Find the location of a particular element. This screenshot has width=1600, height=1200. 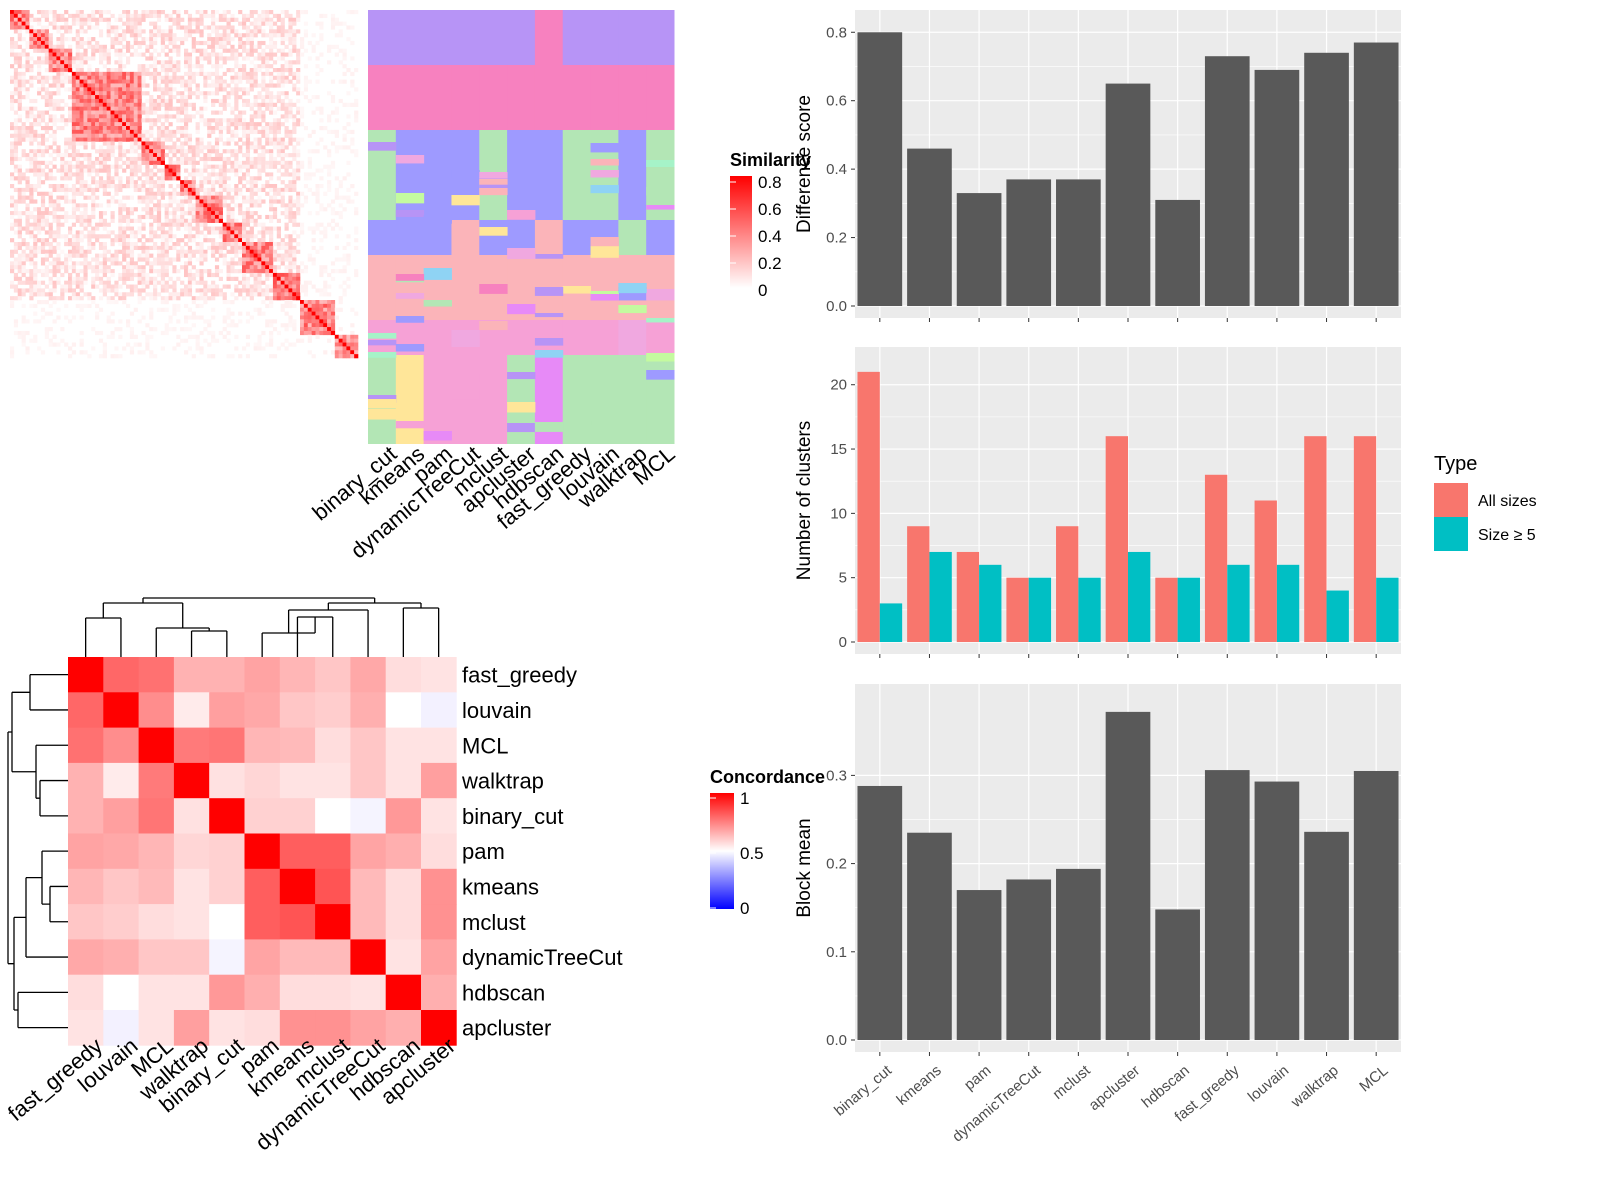

concordance-row-label: mclust is located at coordinates (494, 922).